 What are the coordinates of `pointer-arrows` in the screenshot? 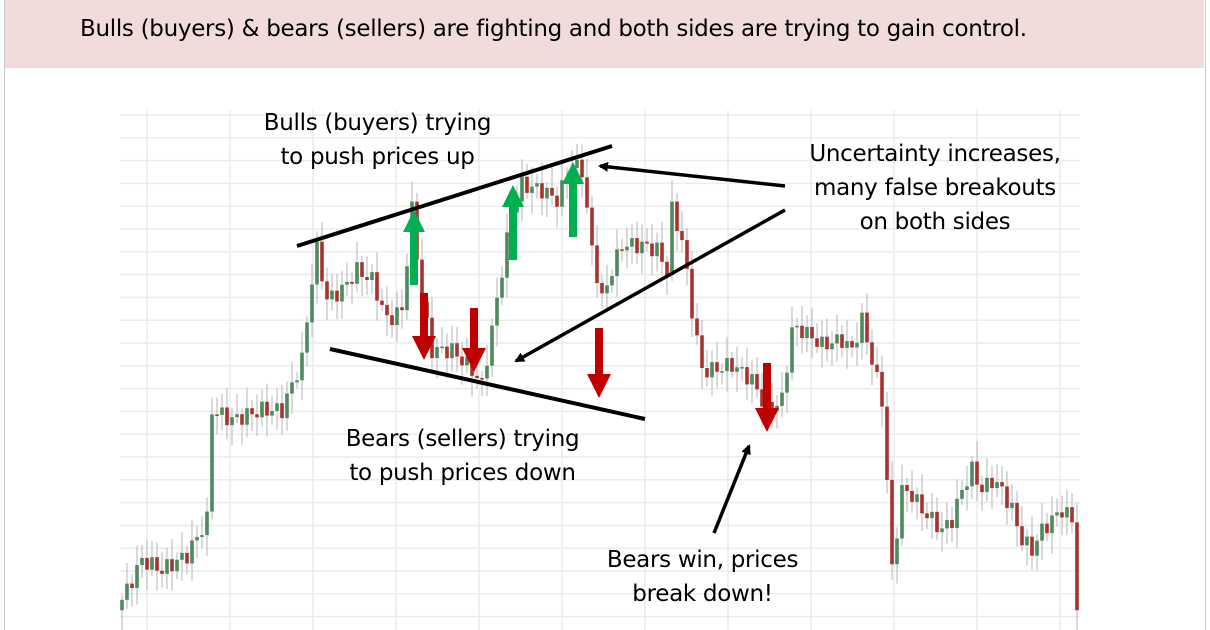 It's located at (650, 347).